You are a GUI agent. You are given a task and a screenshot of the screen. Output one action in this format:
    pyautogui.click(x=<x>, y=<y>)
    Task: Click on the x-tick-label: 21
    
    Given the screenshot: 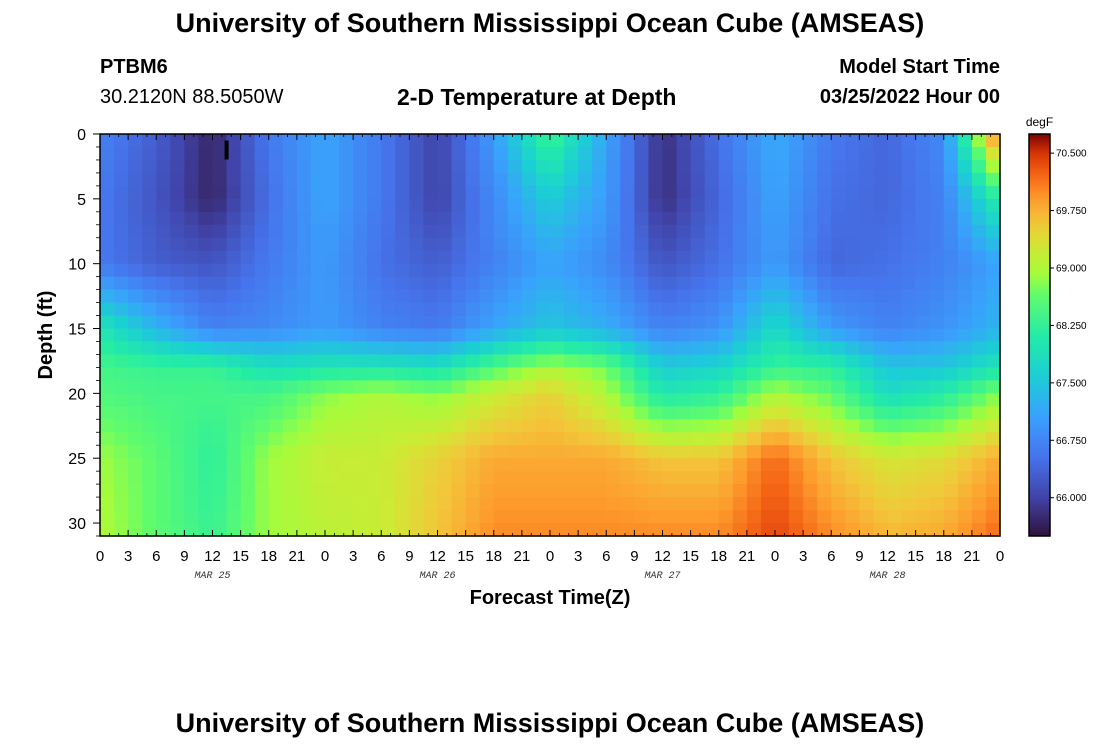 What is the action you would take?
    pyautogui.click(x=747, y=556)
    